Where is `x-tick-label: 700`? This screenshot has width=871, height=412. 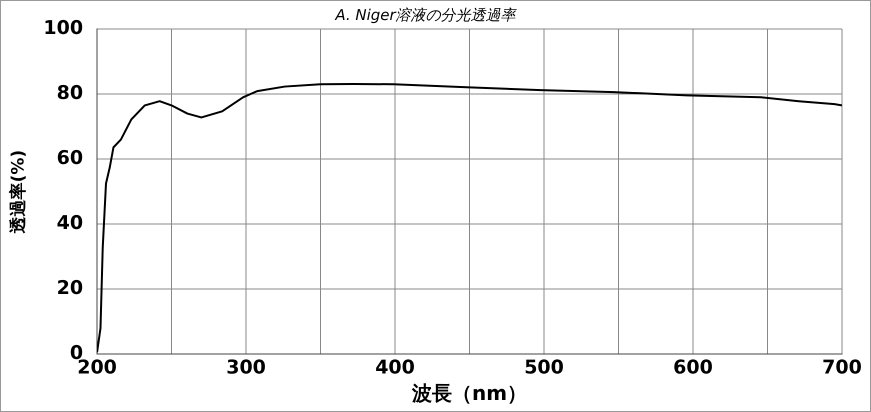 x-tick-label: 700 is located at coordinates (842, 367).